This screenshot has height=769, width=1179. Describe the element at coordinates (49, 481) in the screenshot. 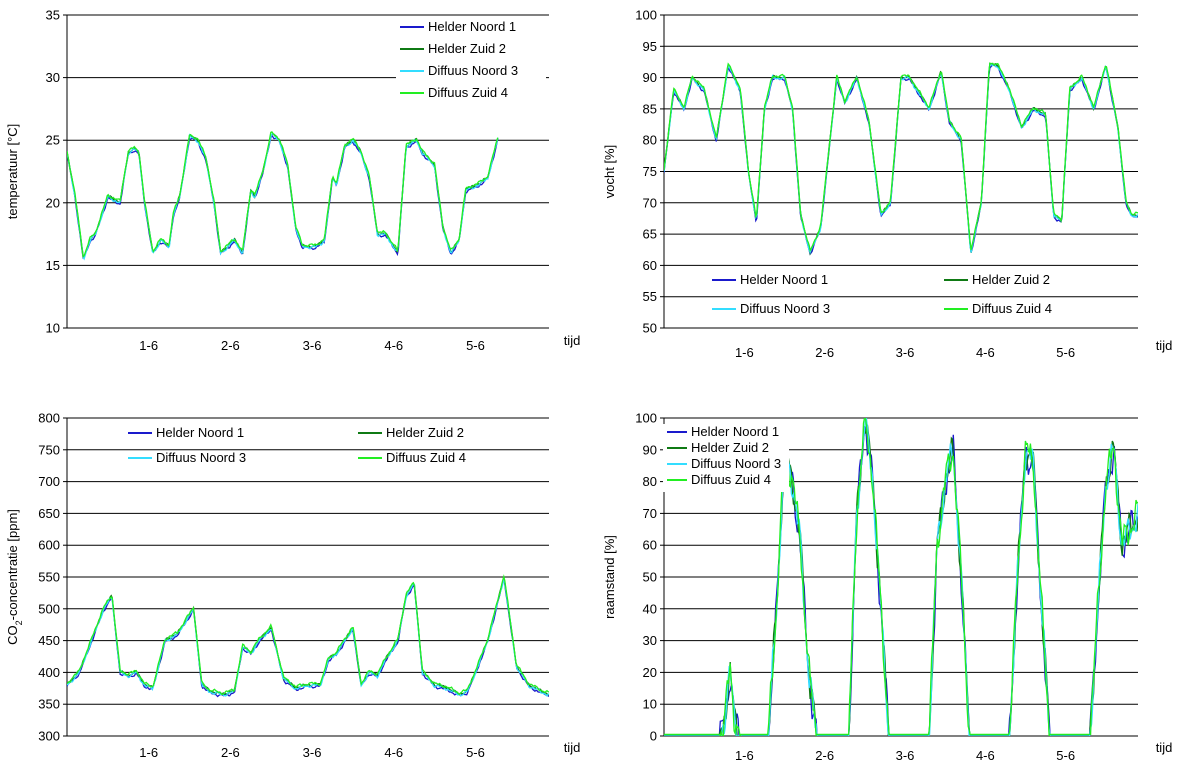

I see `y-tick-label: 700` at that location.